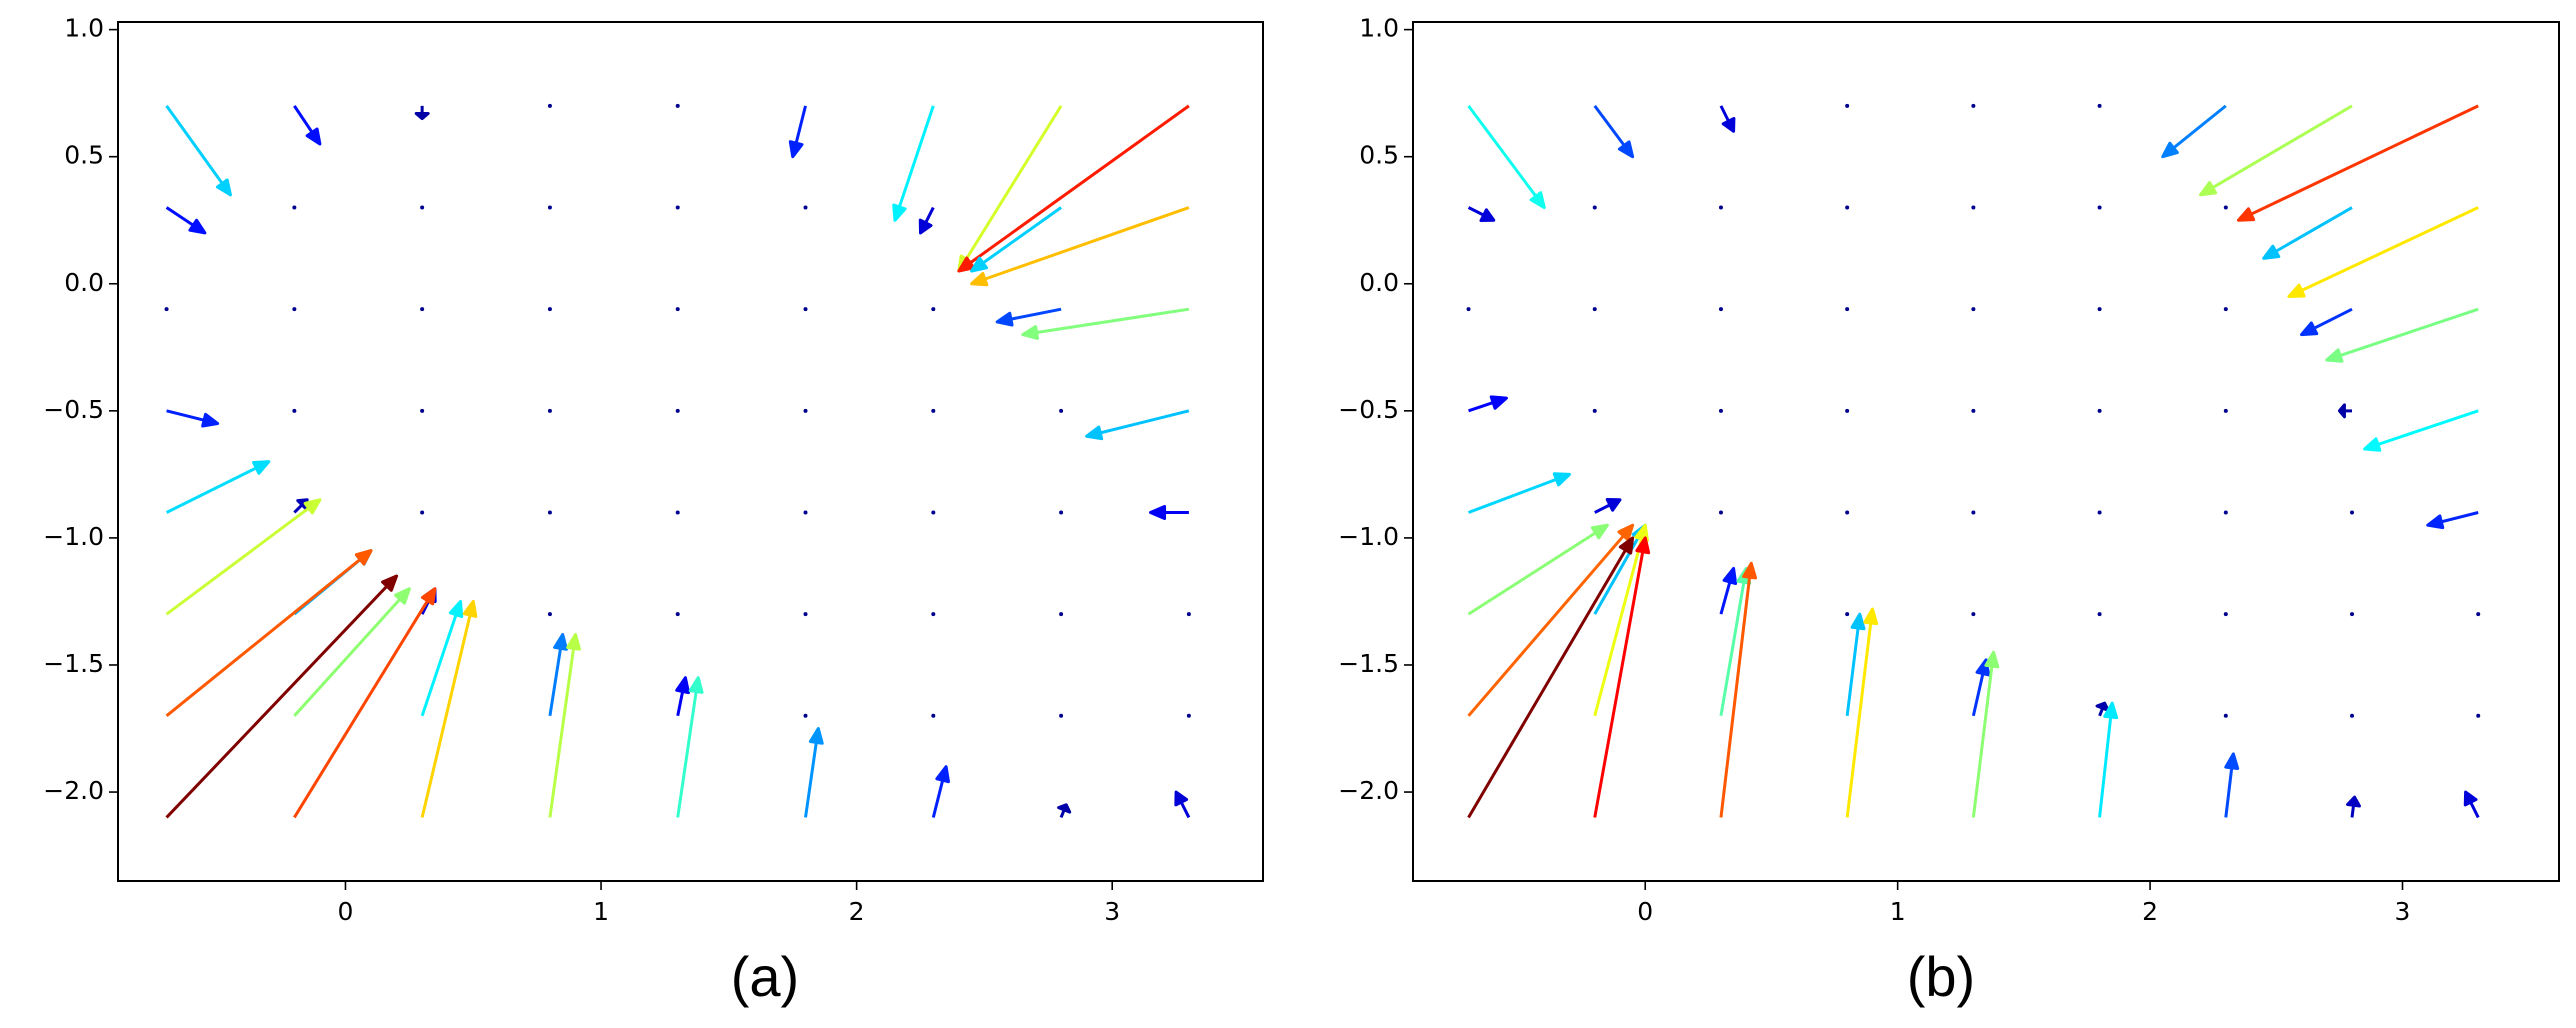  Describe the element at coordinates (1112, 911) in the screenshot. I see `x-tick-label: 3` at that location.